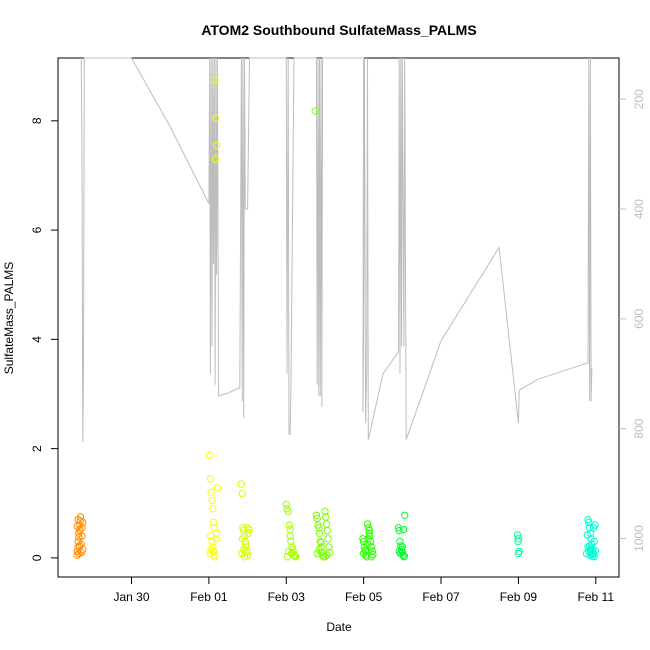 Image resolution: width=650 pixels, height=650 pixels. I want to click on y-axis-label: SulfateMass_PALMS, so click(9, 318).